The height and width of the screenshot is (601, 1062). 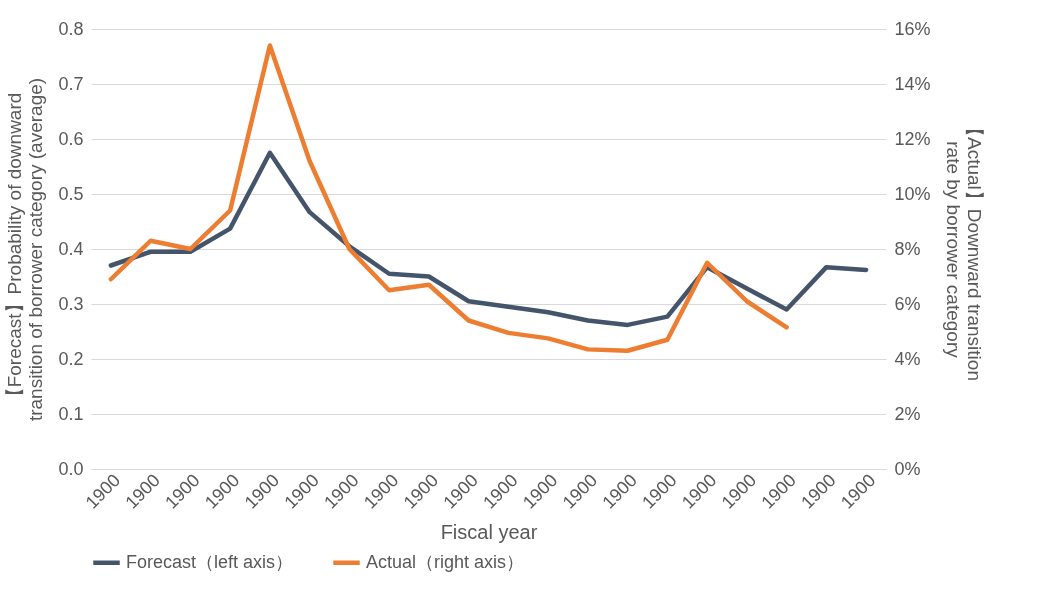 I want to click on y2-tick-label: 2%, so click(x=907, y=413).